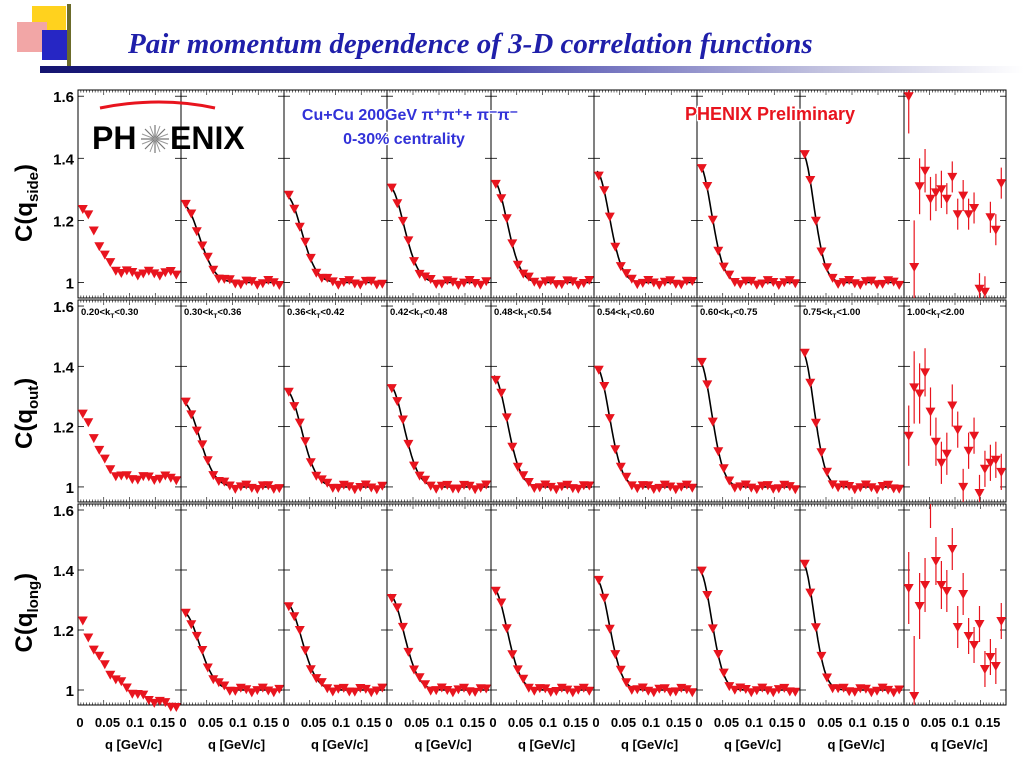 The image size is (1024, 768). What do you see at coordinates (70, 488) in the screenshot?
I see `y-tick-label: 1` at bounding box center [70, 488].